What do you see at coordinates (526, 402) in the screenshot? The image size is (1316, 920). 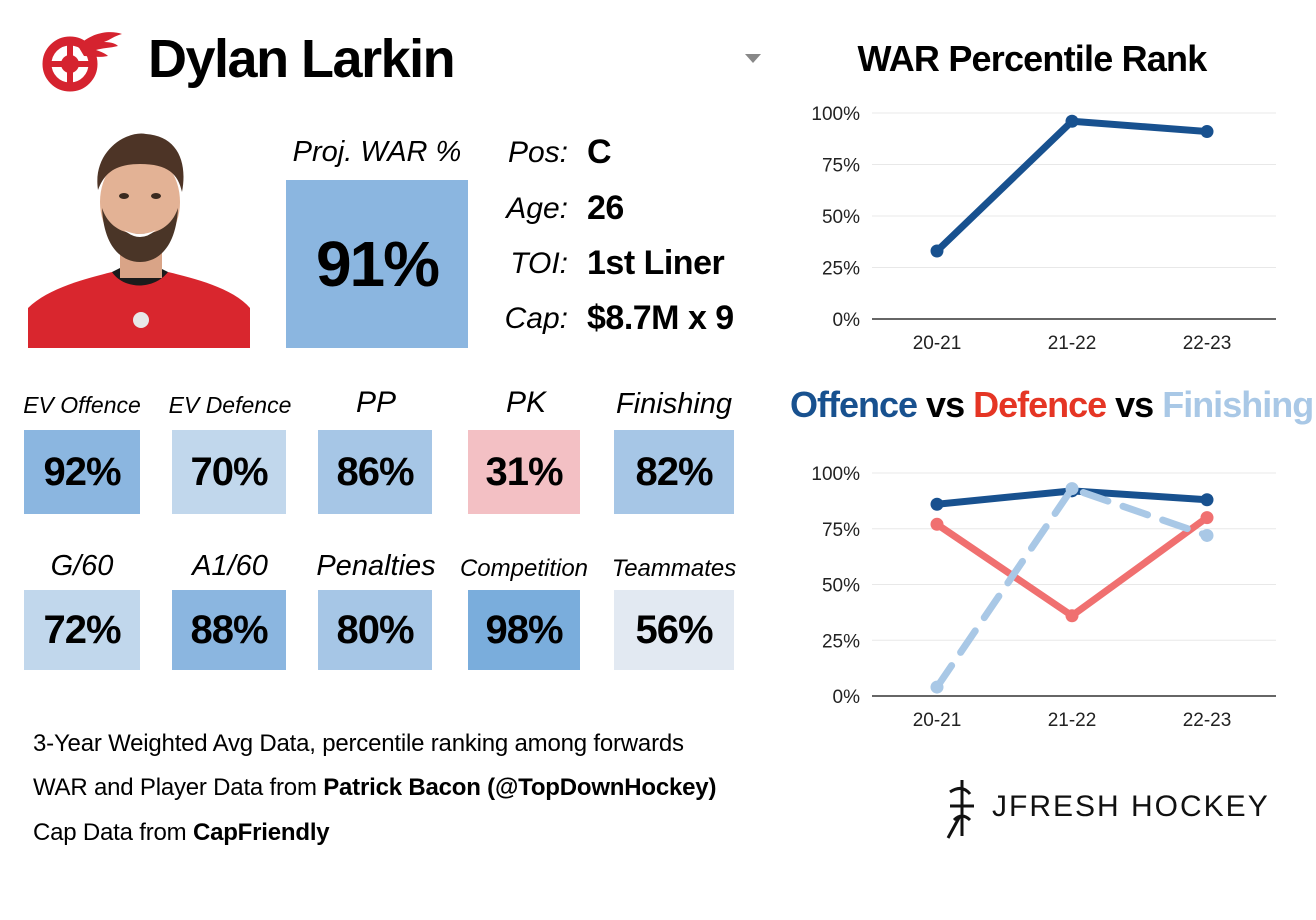 I see `metric-label: PK` at bounding box center [526, 402].